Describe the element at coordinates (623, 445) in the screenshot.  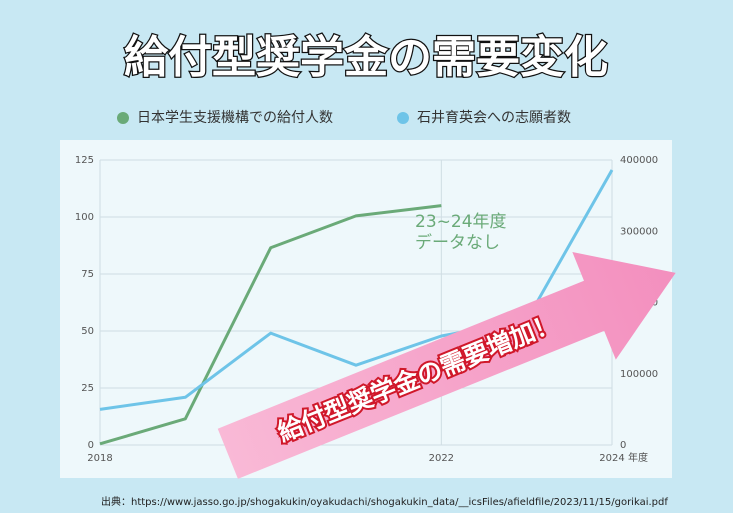
I see `y2-tick-label: 0` at that location.